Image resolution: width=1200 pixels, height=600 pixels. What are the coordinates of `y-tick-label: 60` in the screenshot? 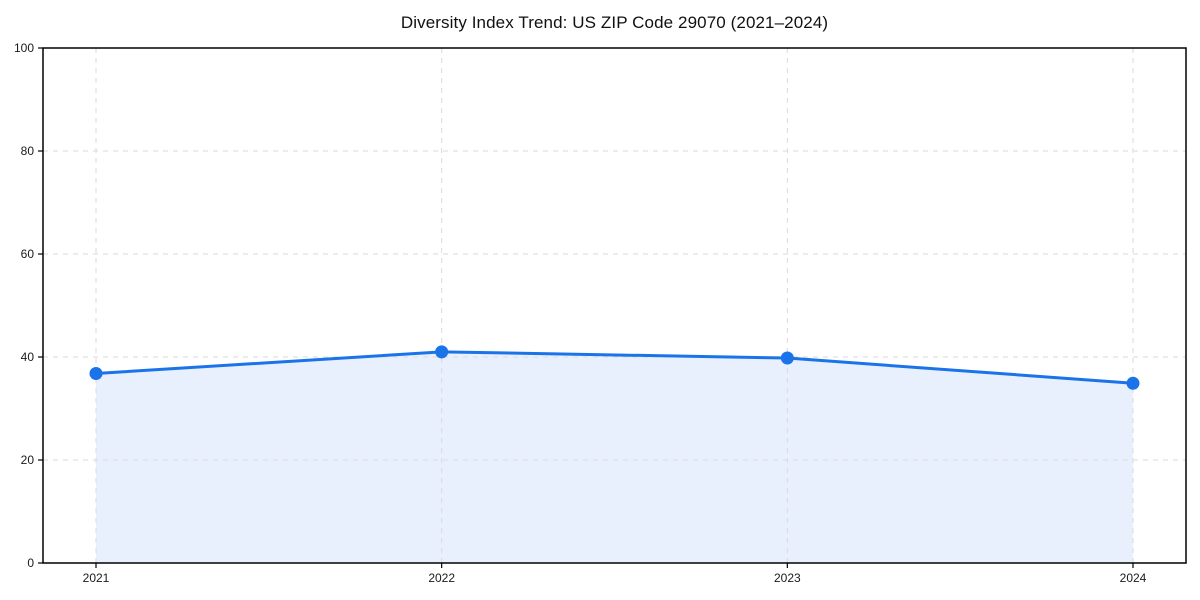 It's located at (28, 254).